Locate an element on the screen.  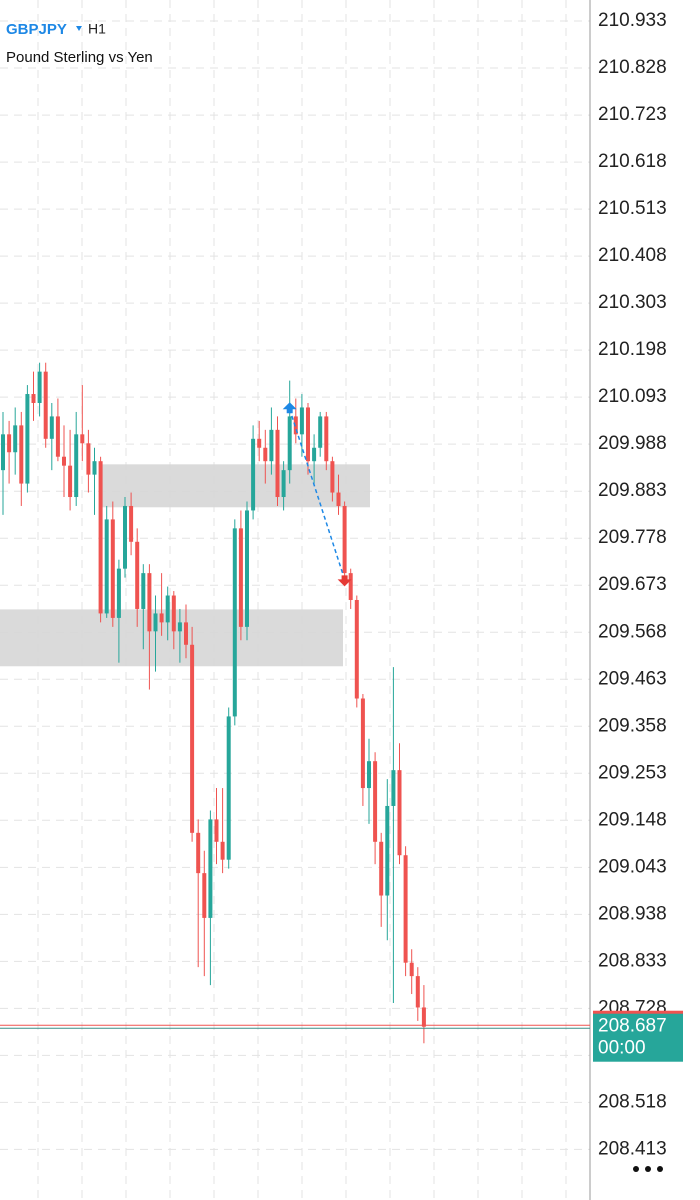
y-tick-label: 210.093 is located at coordinates (632, 396).